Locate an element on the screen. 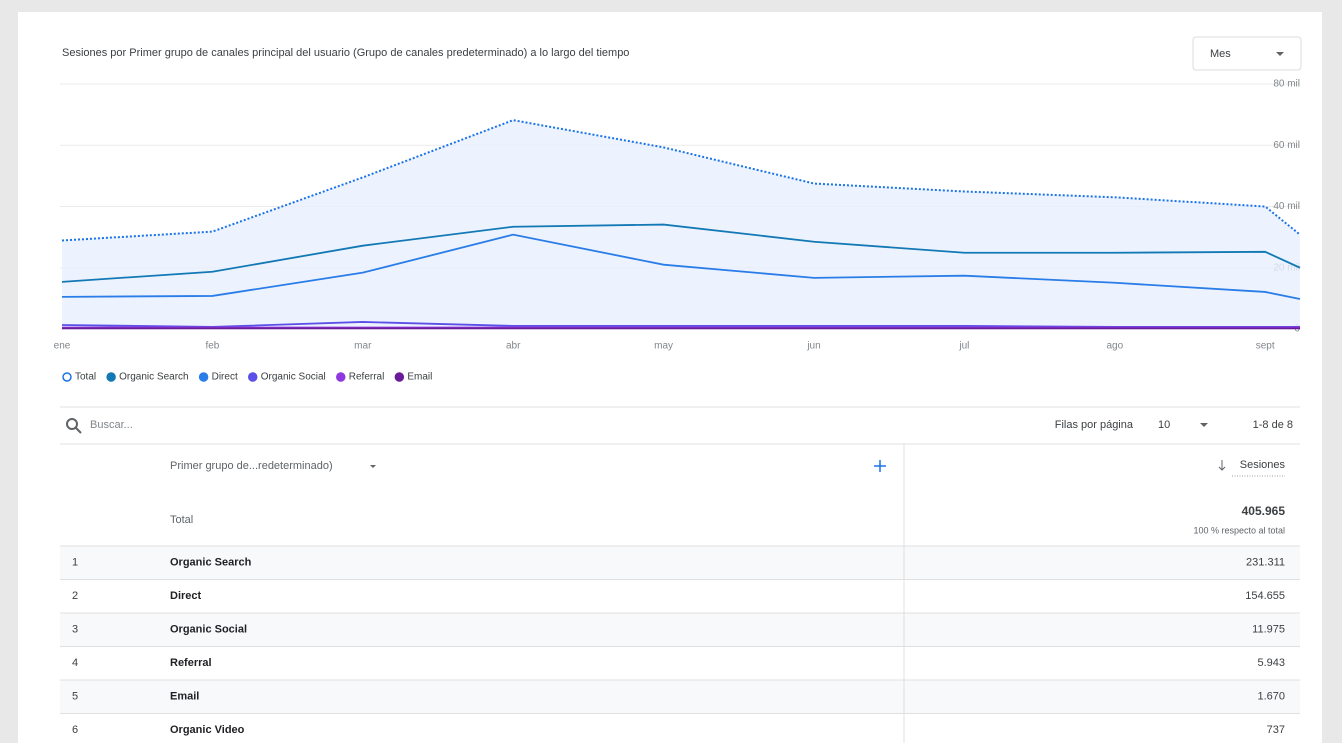 This screenshot has height=748, width=1342. row-value: 737 is located at coordinates (1276, 730).